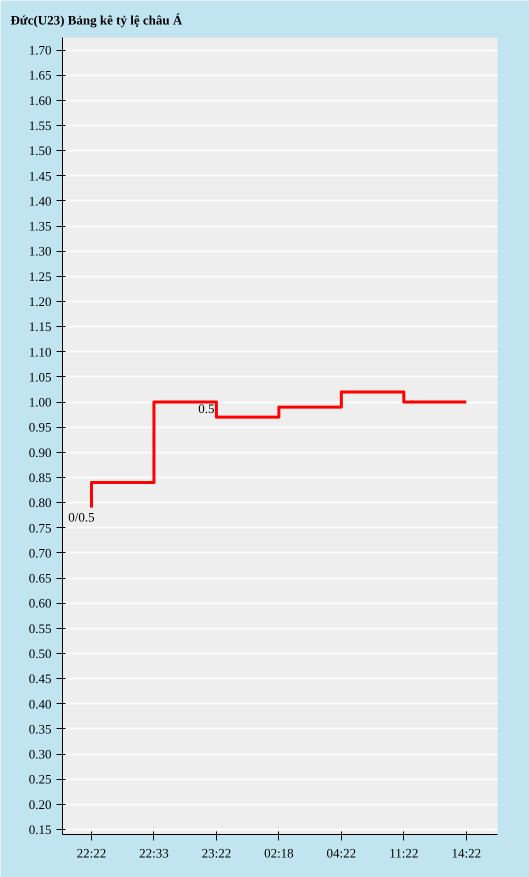  I want to click on x-tick-label: 22:22, so click(91, 853).